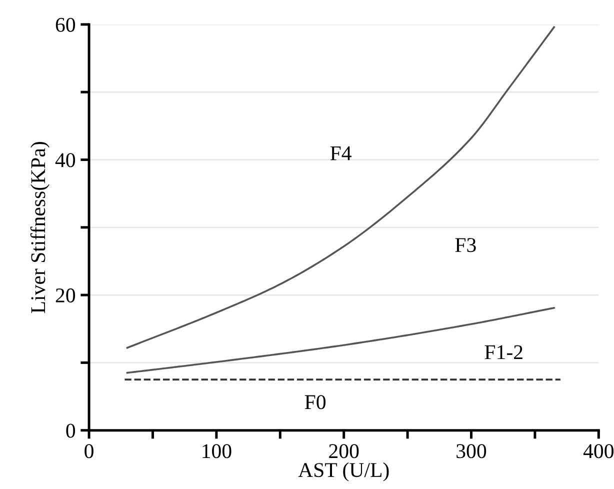  I want to click on x-tick-label: 0, so click(89, 451).